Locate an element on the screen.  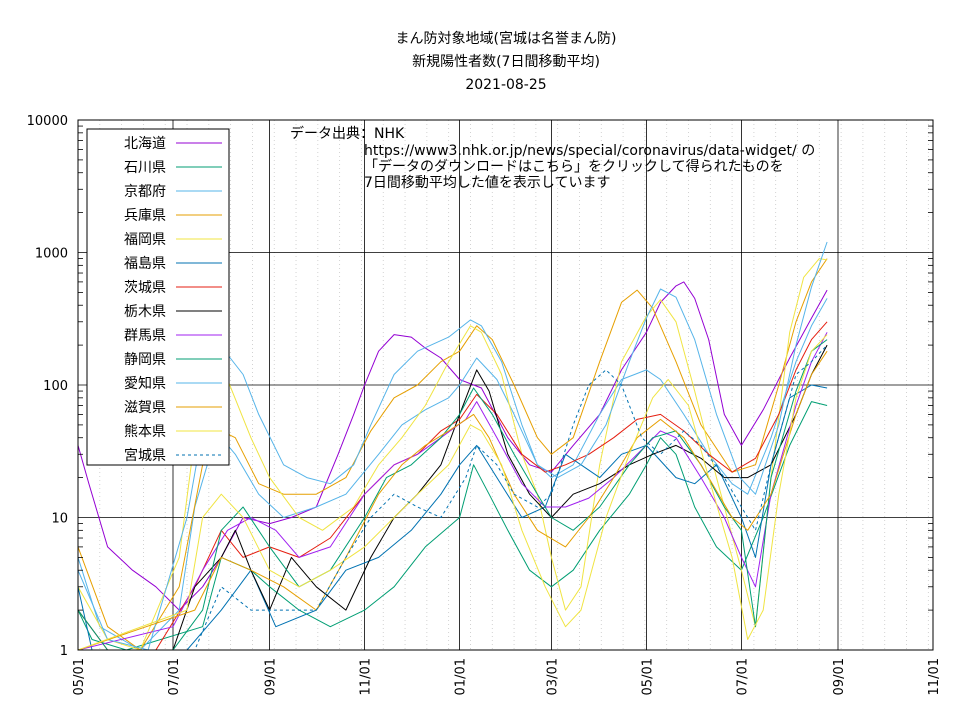
x-tick-label: 01/01 is located at coordinates (461, 676).